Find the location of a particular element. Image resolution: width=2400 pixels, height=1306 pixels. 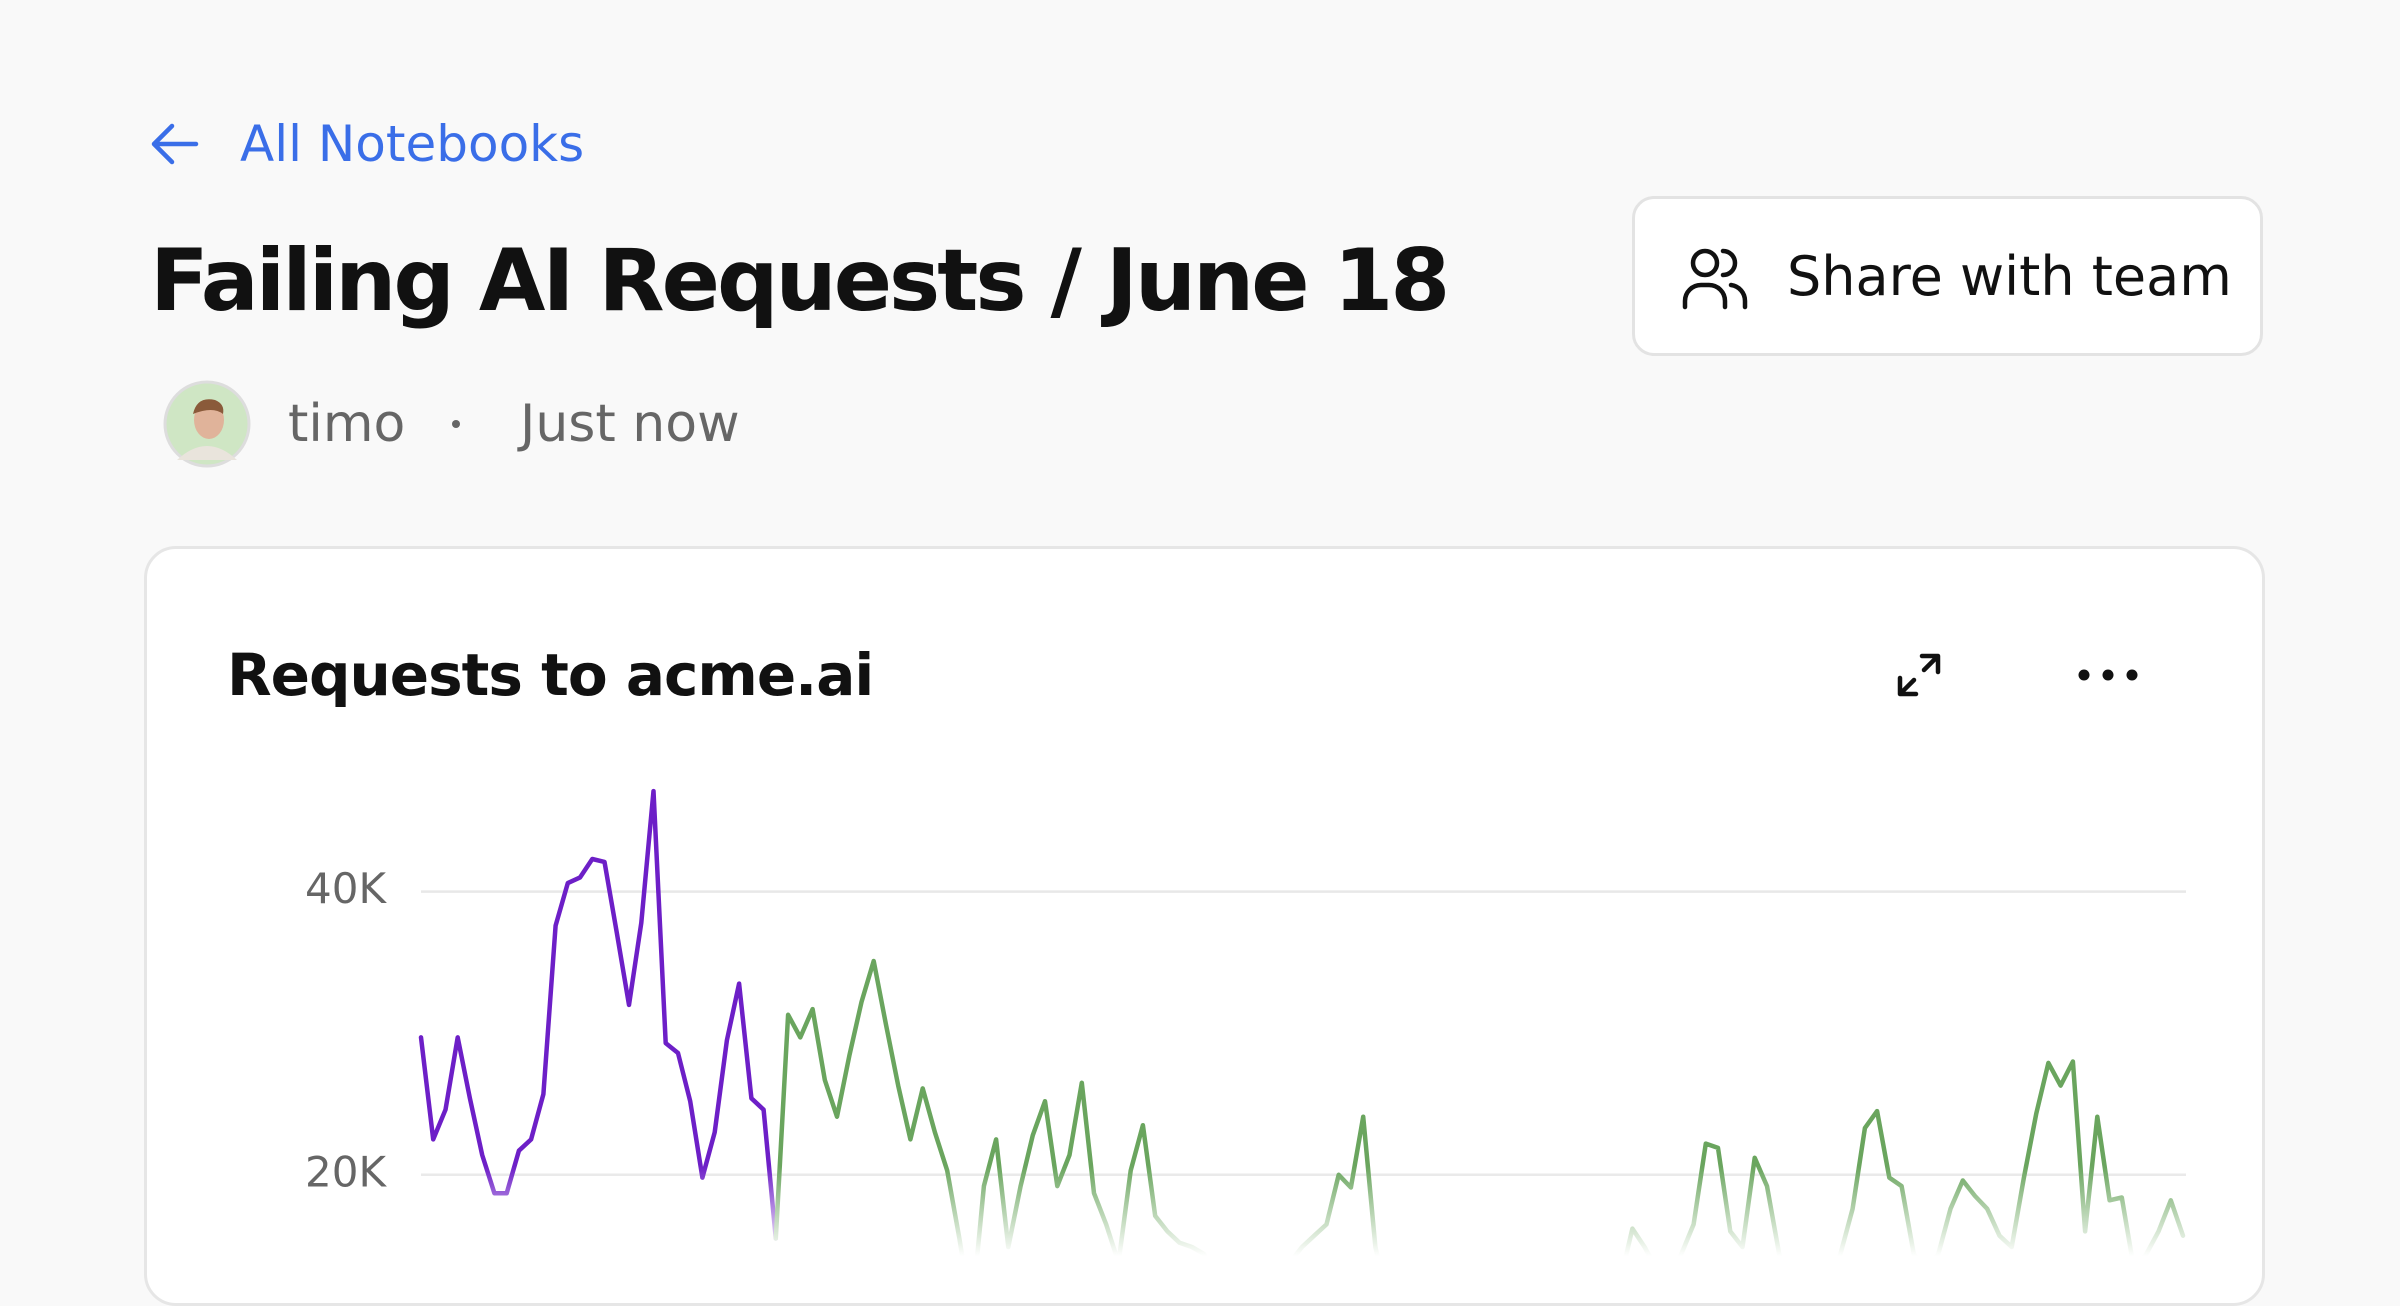

y-tick-label: 40K is located at coordinates (346, 888).